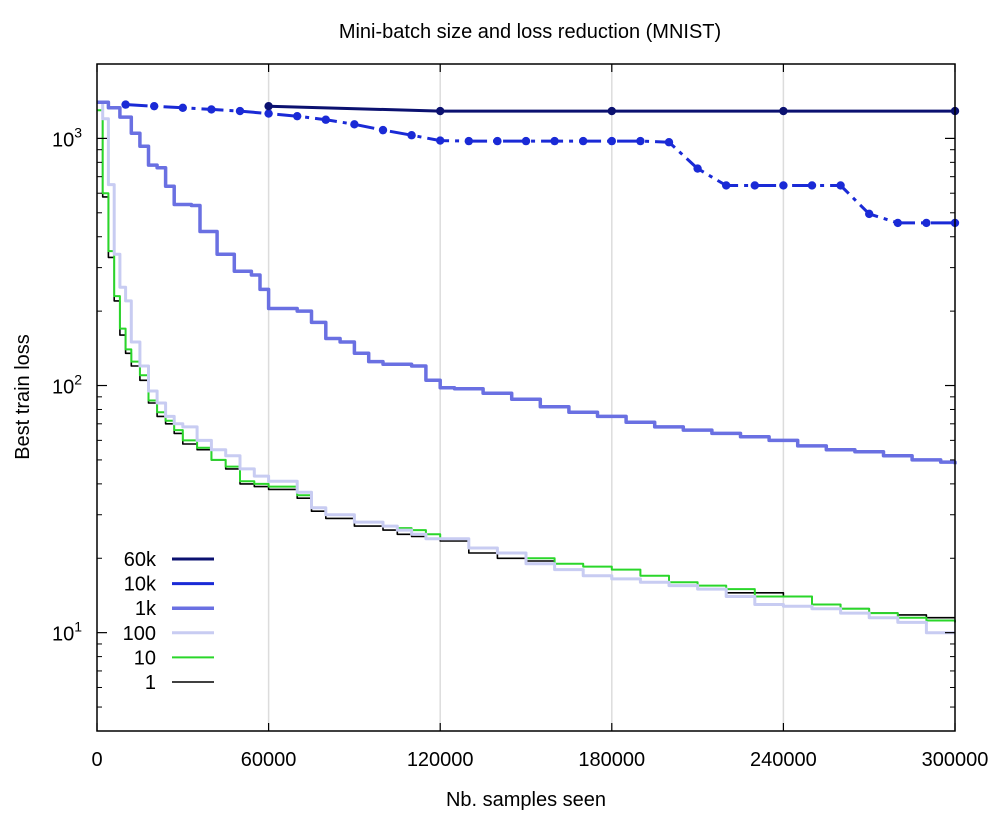 The image size is (1005, 816). What do you see at coordinates (440, 760) in the screenshot?
I see `x-tick-label: 120000` at bounding box center [440, 760].